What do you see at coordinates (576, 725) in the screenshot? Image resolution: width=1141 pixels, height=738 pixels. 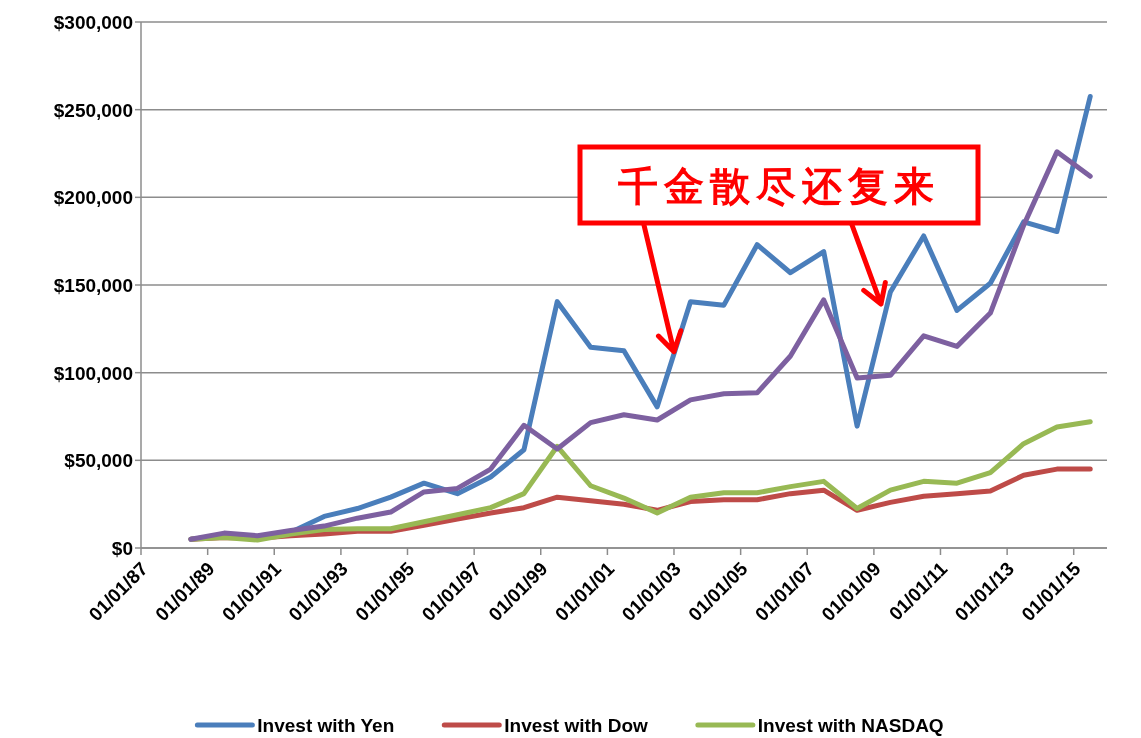 I see `legend-label: Invest with Dow` at bounding box center [576, 725].